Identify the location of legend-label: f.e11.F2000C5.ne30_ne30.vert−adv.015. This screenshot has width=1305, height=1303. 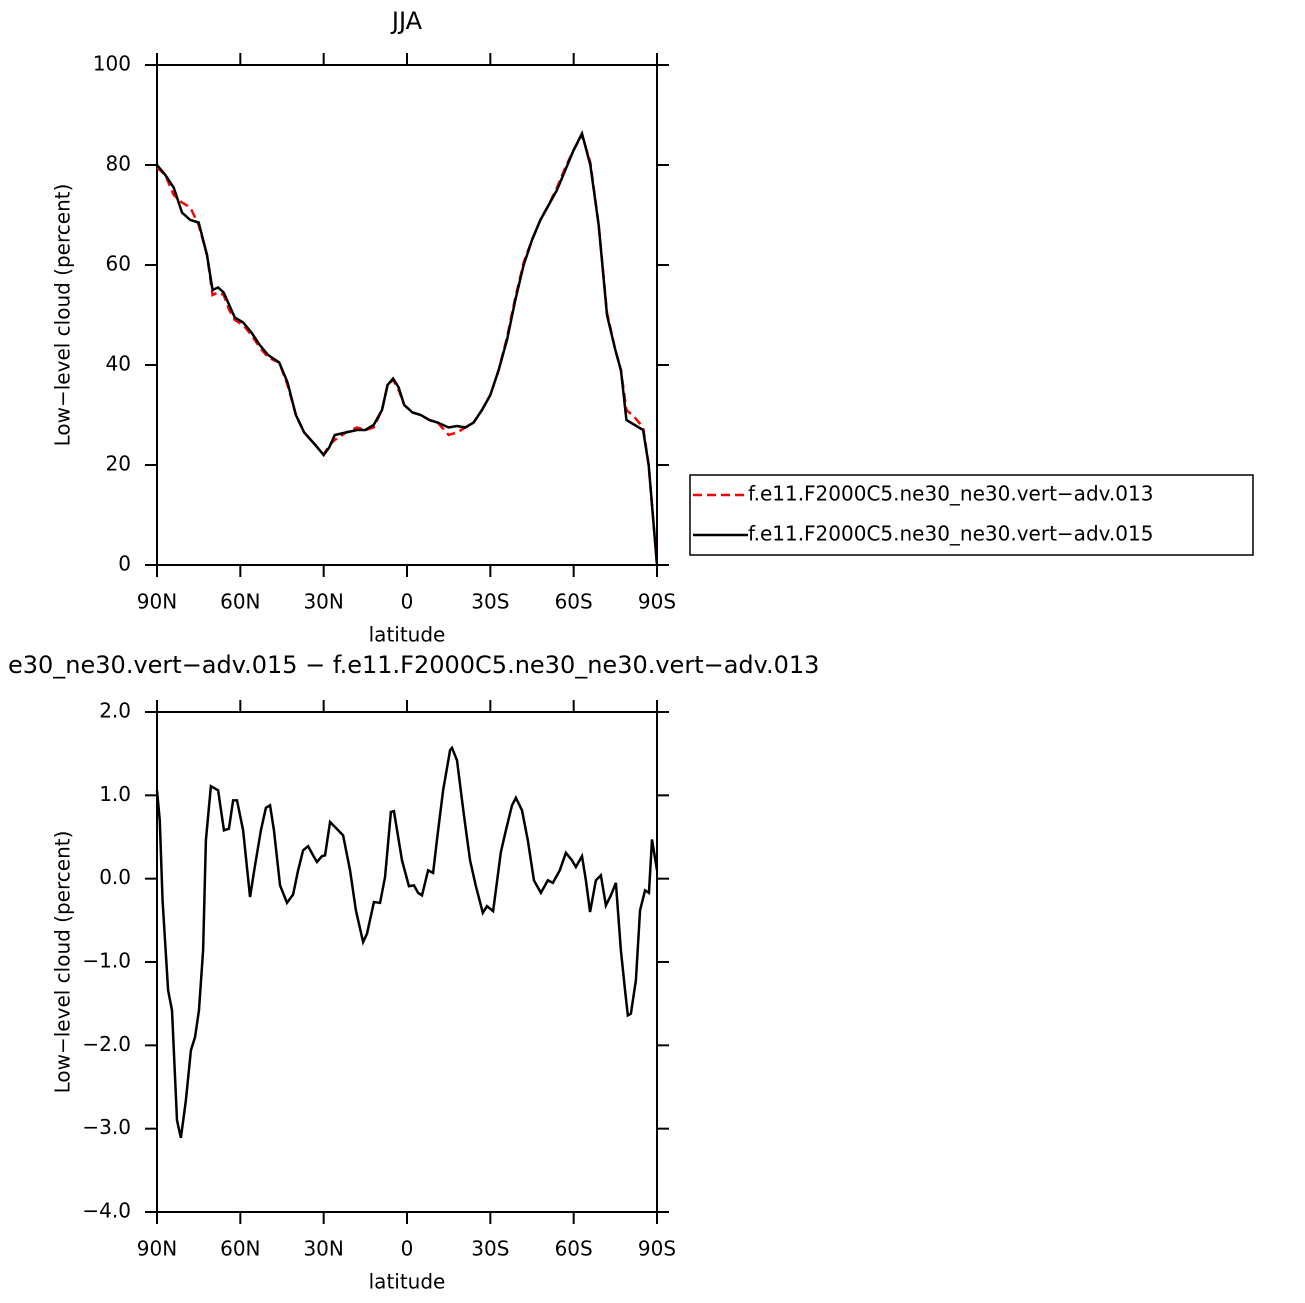
(950, 534).